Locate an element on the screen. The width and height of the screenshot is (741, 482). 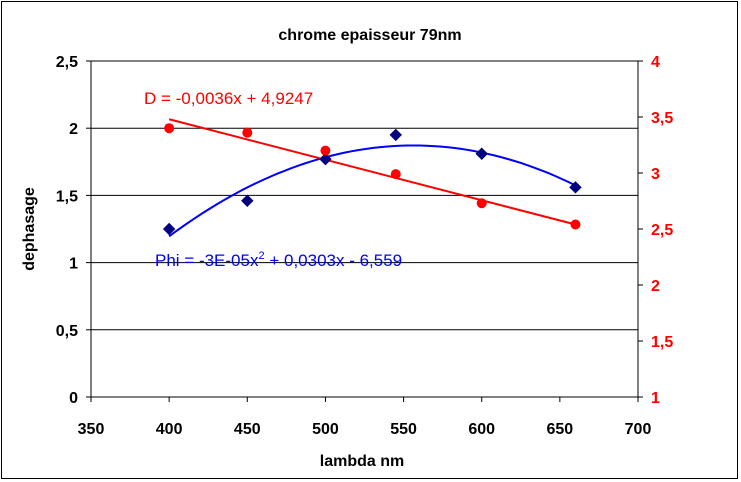
y-axis-label: dephasage is located at coordinates (29, 229).